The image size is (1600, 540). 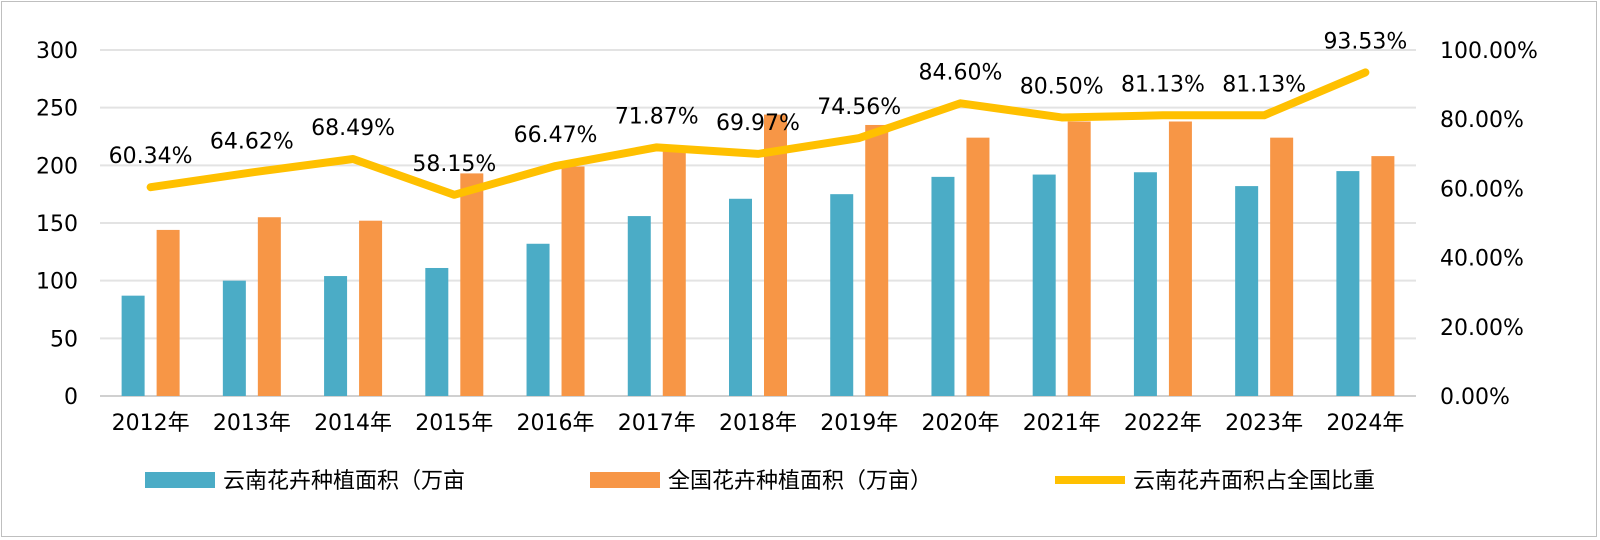 I want to click on legend-label: 云南花卉面积占全国比重, so click(x=1254, y=481).